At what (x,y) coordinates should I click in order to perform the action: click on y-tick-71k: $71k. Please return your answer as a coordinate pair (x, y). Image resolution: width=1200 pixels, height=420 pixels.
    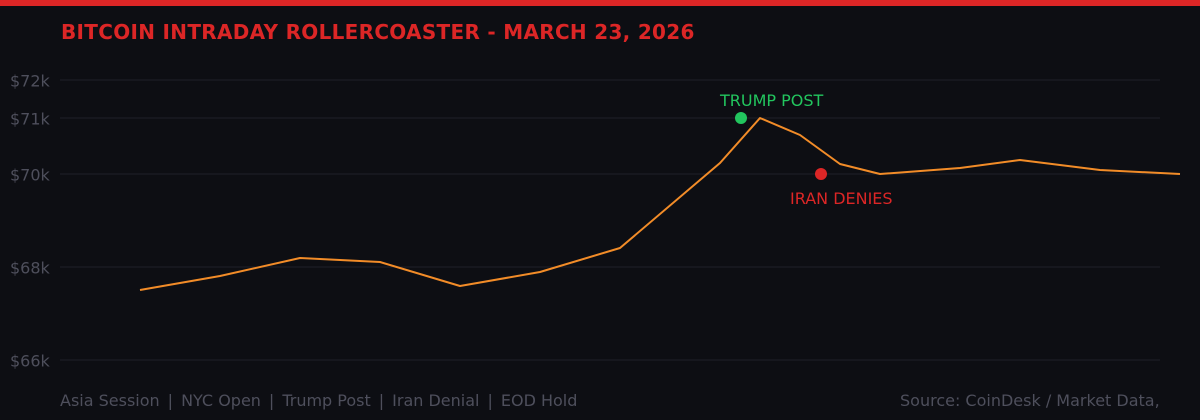
    Looking at the image, I should click on (30, 119).